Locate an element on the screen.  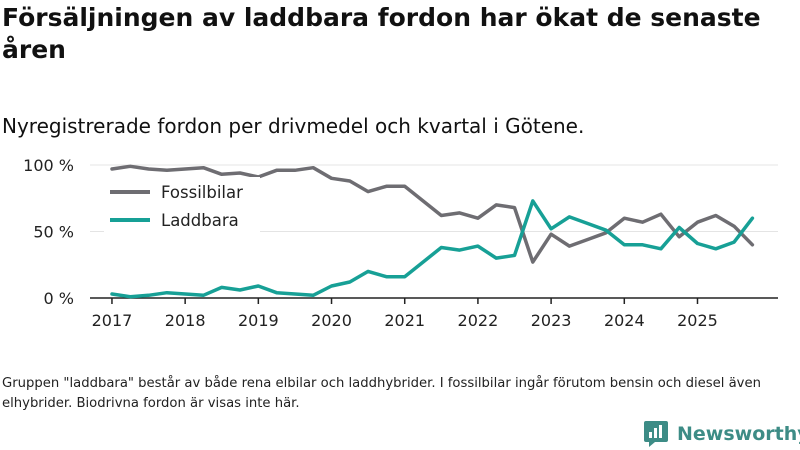
legend-background is located at coordinates (182, 205).